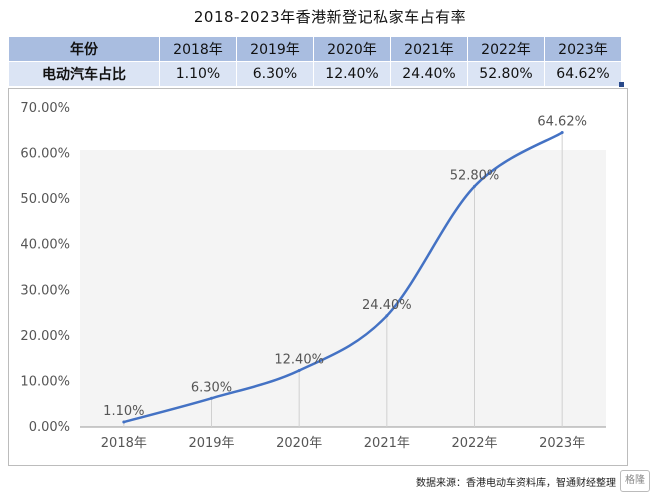  I want to click on y-tick-label: 50.00%, so click(45, 199).